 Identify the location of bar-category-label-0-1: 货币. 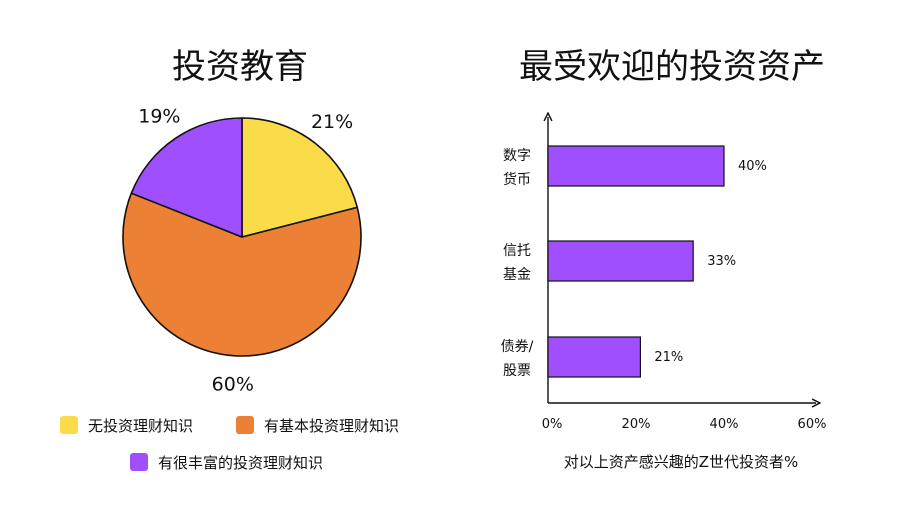
(517, 179).